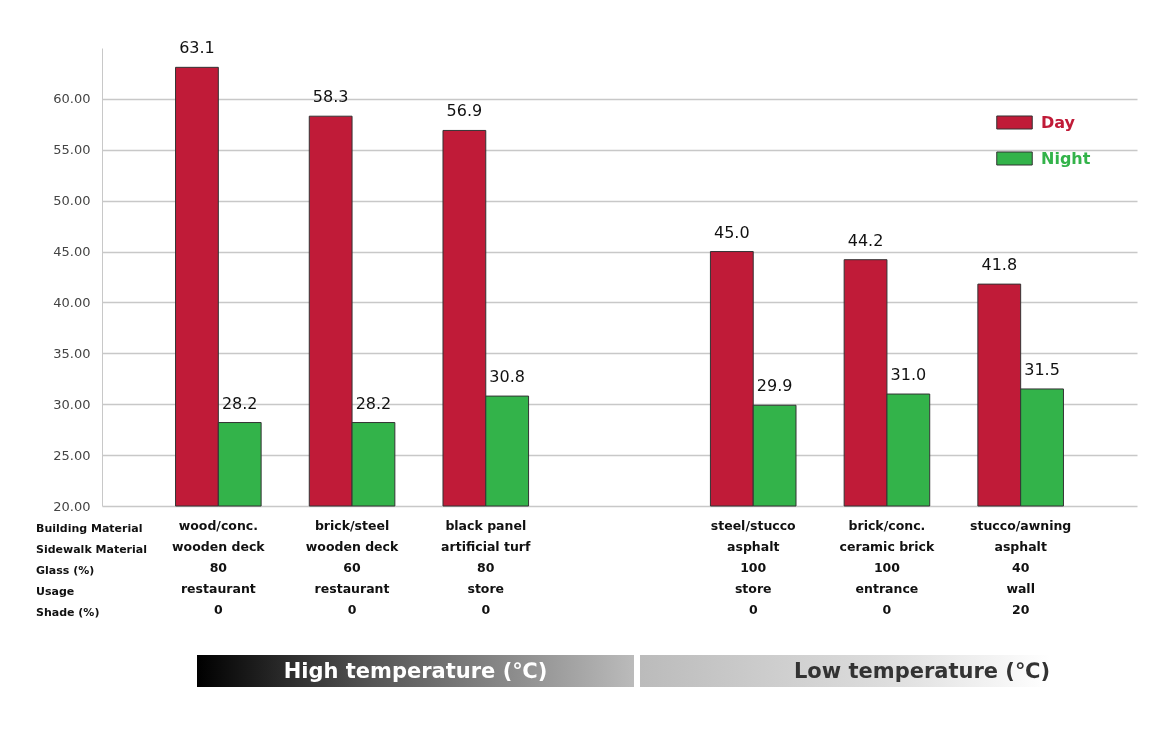  What do you see at coordinates (1042, 369) in the screenshot?
I see `data-label: 31.5` at bounding box center [1042, 369].